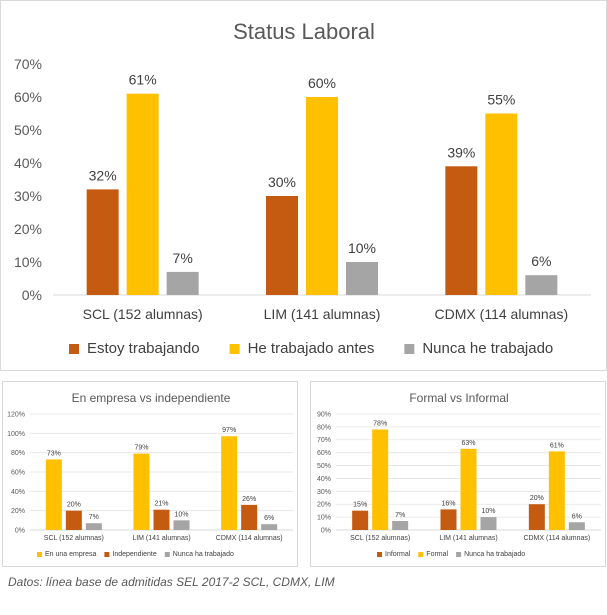 The width and height of the screenshot is (607, 615). What do you see at coordinates (16, 434) in the screenshot?
I see `y-tick-label: 100%` at bounding box center [16, 434].